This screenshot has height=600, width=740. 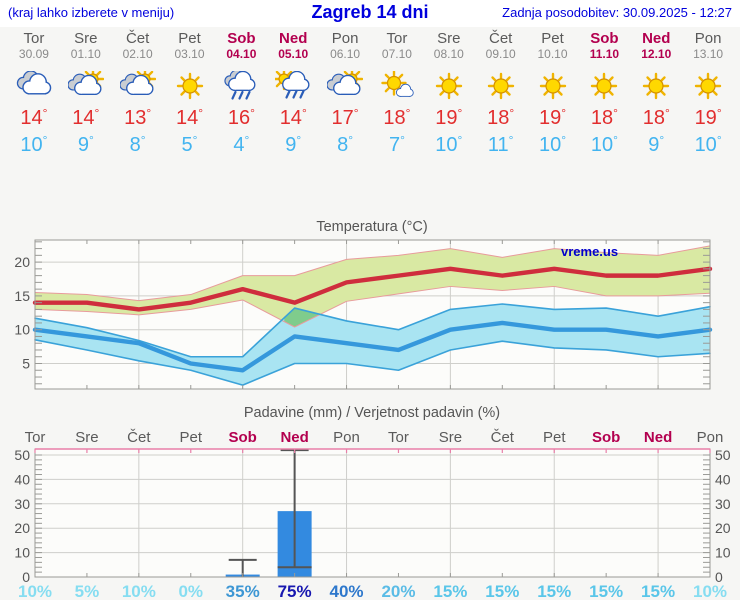 I want to click on day-column-12.10: Ned 12.10 18° 9°, so click(x=656, y=94).